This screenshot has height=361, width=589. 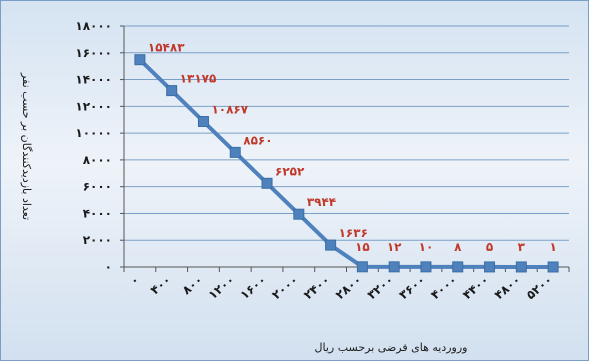 What do you see at coordinates (316, 288) in the screenshot?
I see `x-tick-label: ۲۴۰۰` at bounding box center [316, 288].